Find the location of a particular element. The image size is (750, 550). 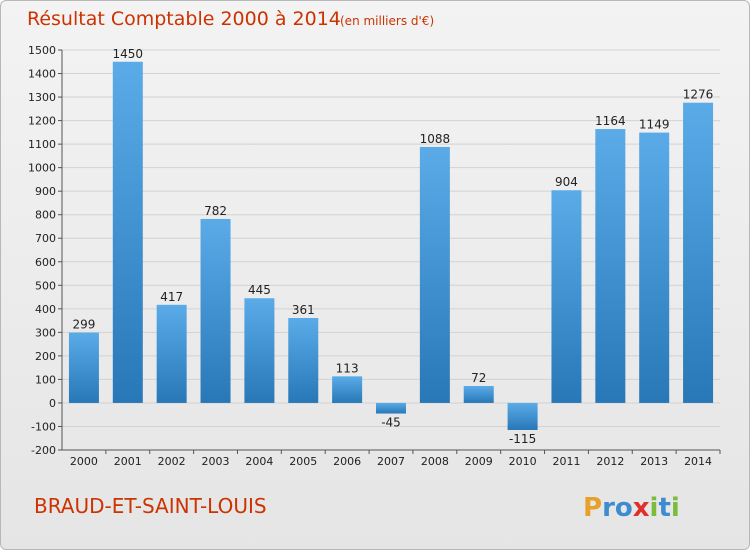

y-tick-label: 0 is located at coordinates (52, 403).